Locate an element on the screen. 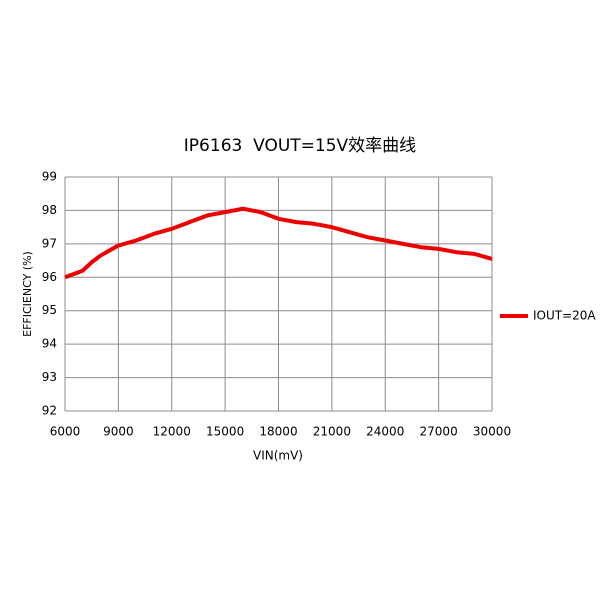  y-tick-label: 98 is located at coordinates (49, 210).